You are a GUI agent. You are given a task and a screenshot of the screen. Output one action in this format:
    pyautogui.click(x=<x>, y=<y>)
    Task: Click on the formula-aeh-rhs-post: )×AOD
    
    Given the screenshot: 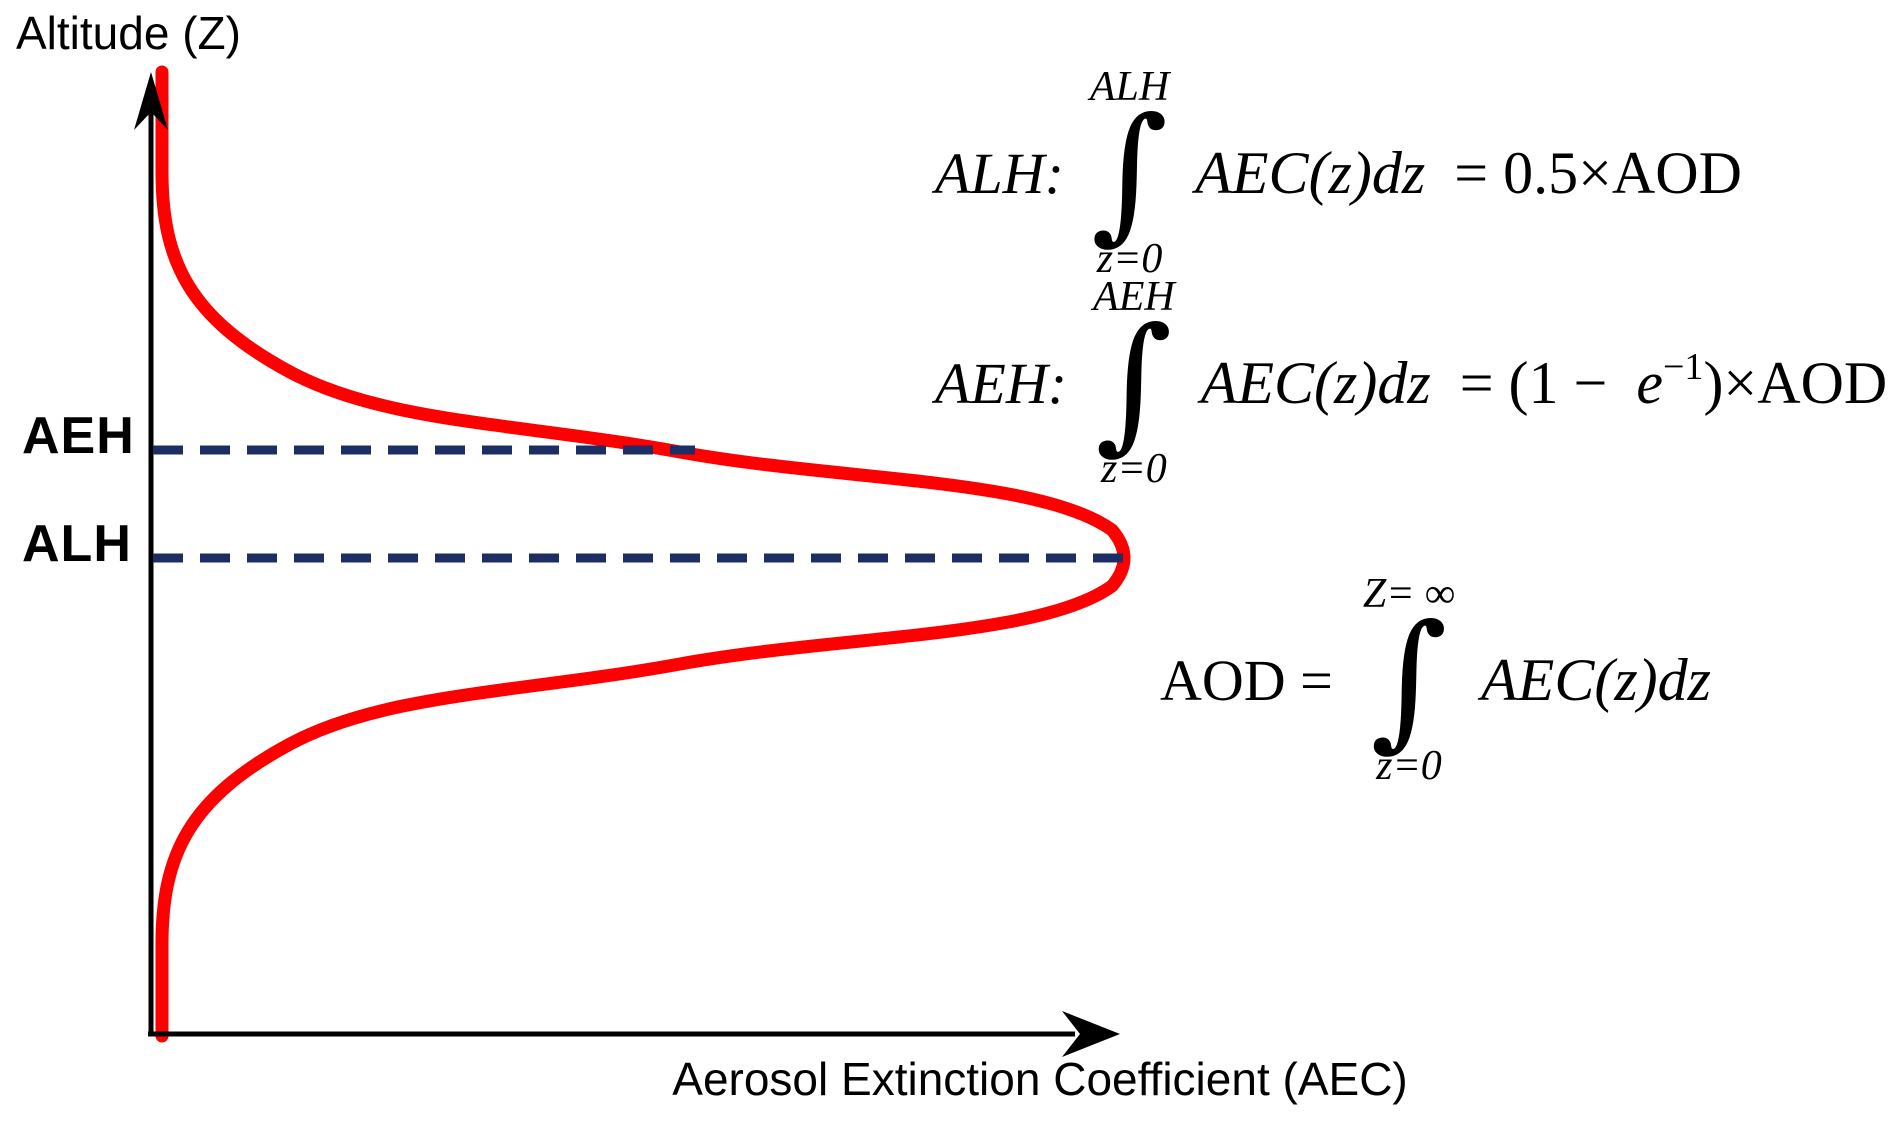 What is the action you would take?
    pyautogui.click(x=1795, y=382)
    